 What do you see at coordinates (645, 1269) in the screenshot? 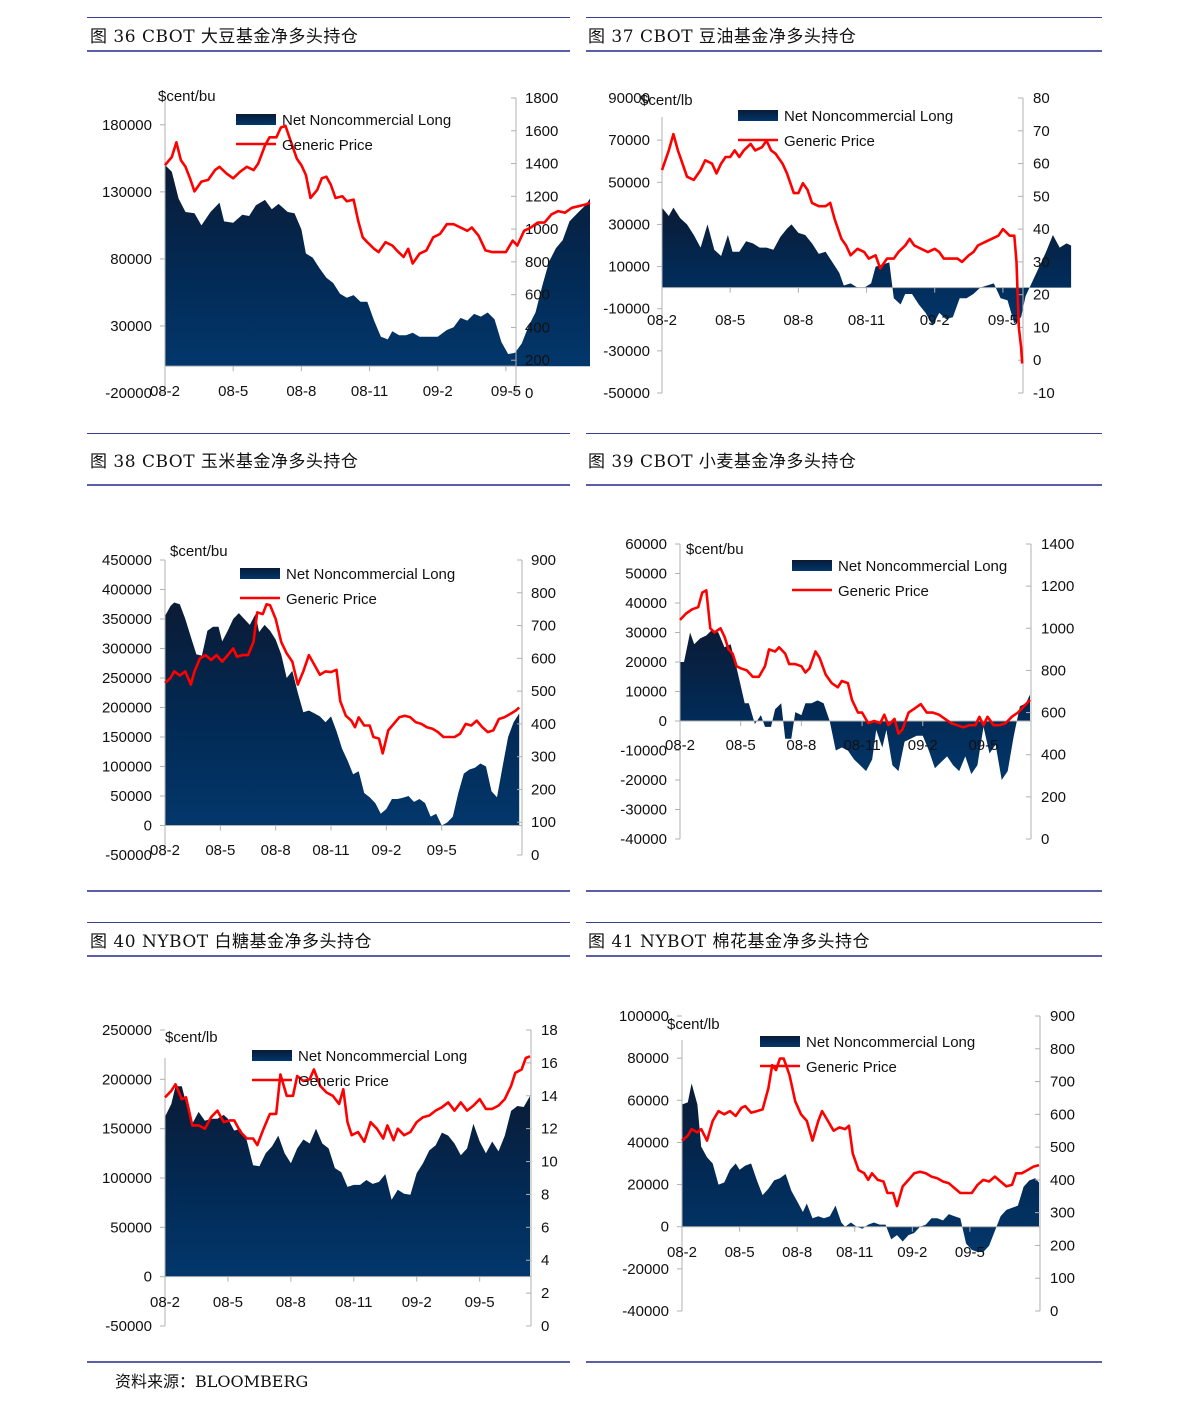
I see `left-tick-label: -20000` at bounding box center [645, 1269].